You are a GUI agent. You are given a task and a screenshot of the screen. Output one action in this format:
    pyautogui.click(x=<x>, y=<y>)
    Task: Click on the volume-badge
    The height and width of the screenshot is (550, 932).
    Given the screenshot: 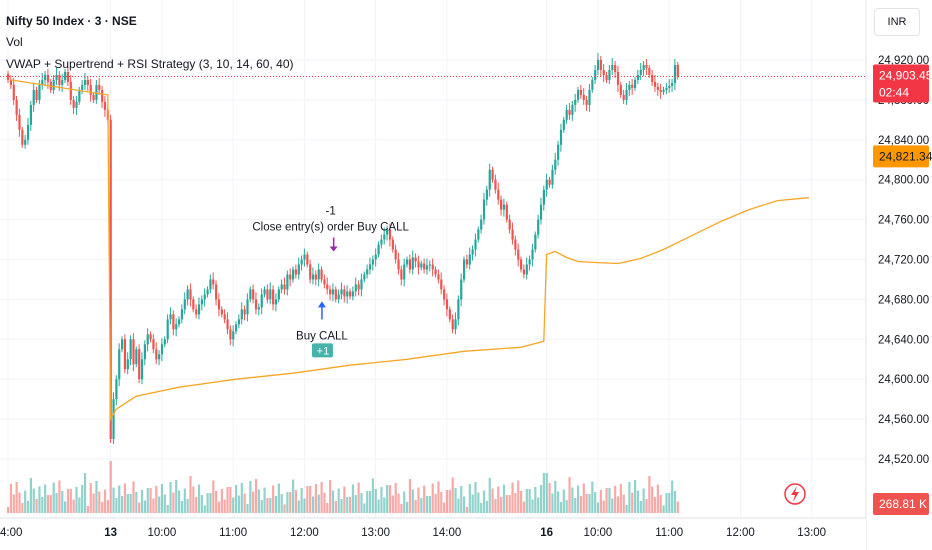 What is the action you would take?
    pyautogui.click(x=901, y=504)
    